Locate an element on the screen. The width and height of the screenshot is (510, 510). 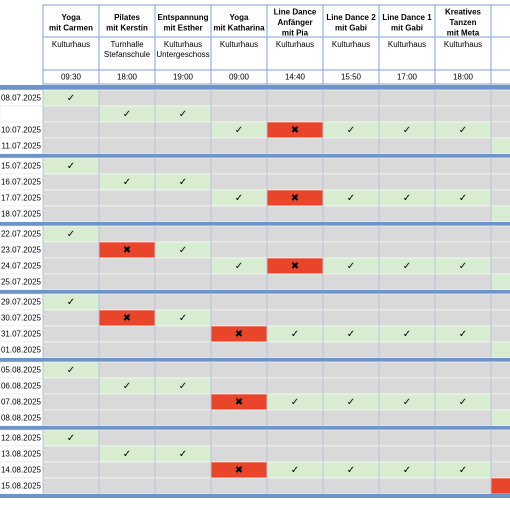
course-name: Line Dance 2 is located at coordinates (351, 17).